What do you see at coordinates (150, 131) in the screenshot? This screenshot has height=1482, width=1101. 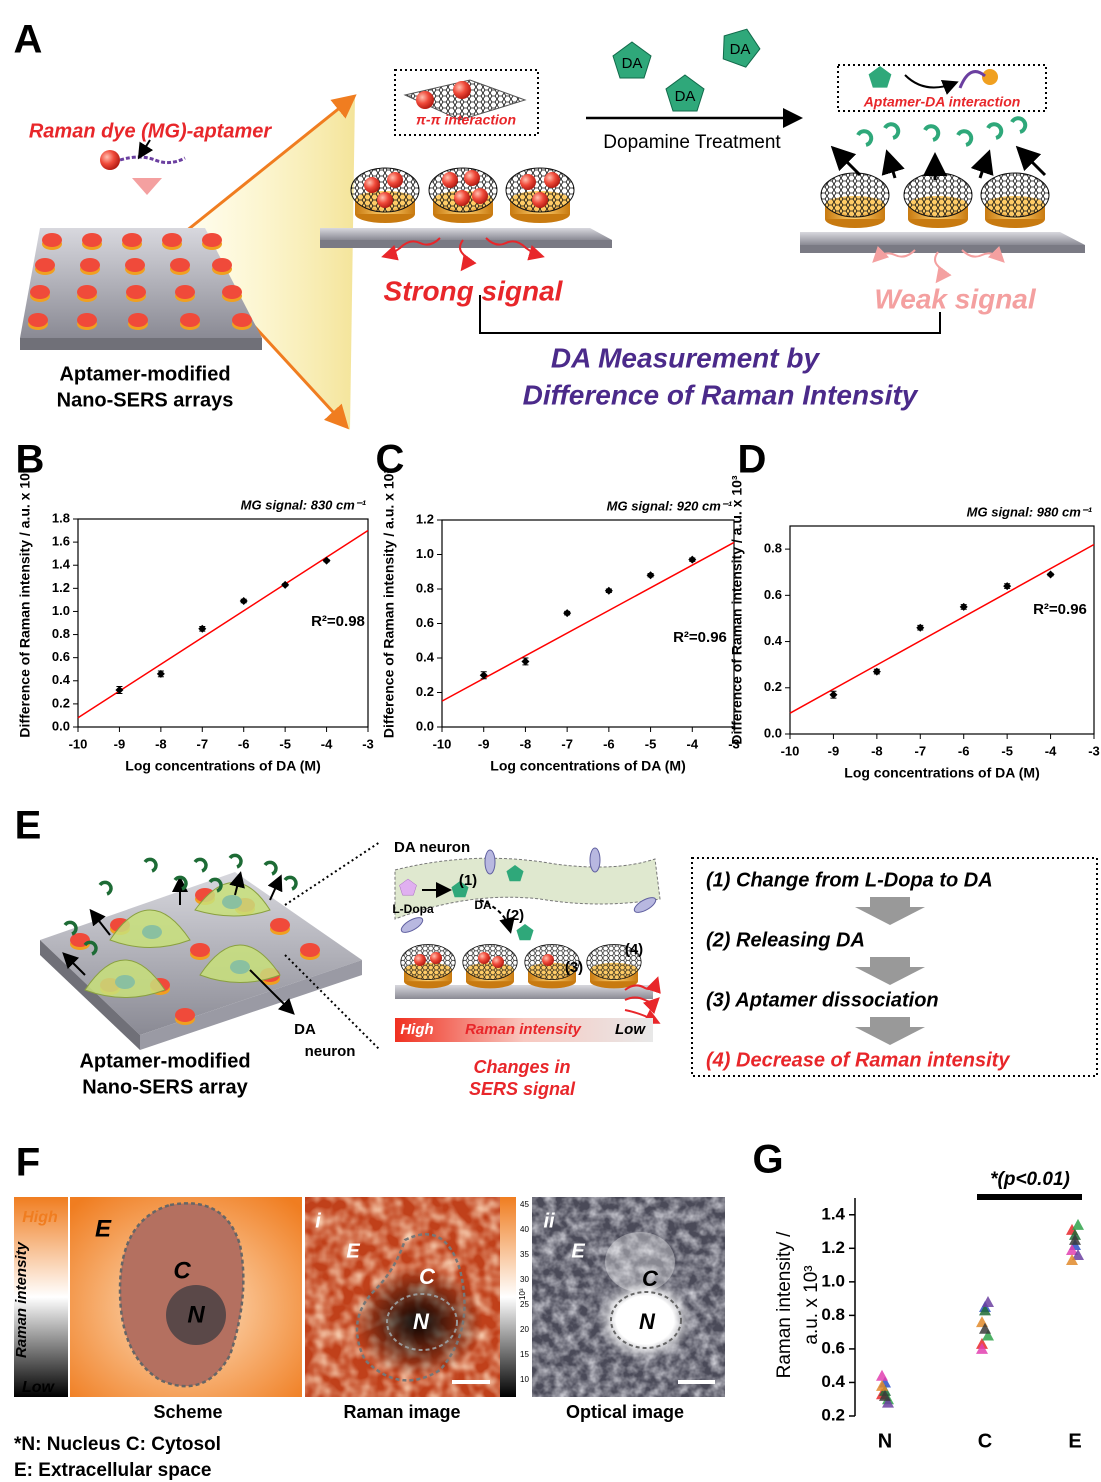 I see `probe-label: Raman dye (MG)-aptamer` at bounding box center [150, 131].